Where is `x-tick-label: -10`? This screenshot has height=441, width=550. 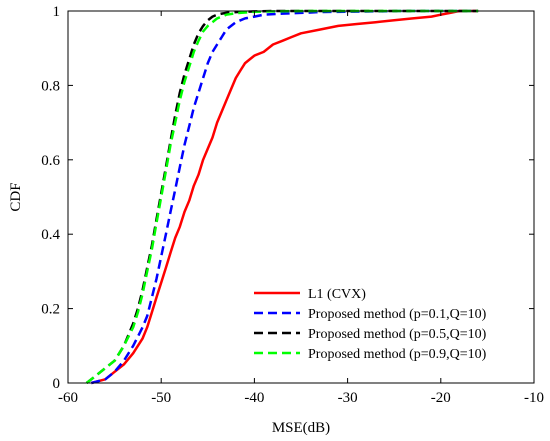 x-tick-label: -10 is located at coordinates (534, 398).